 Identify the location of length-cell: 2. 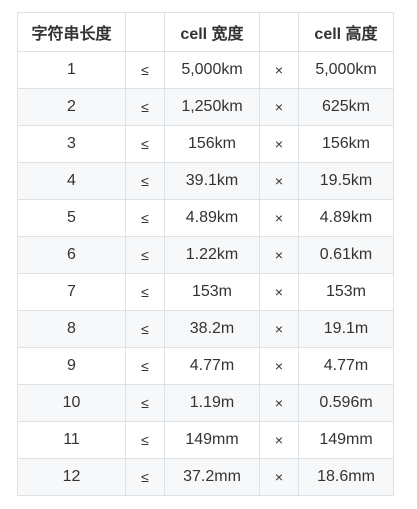
(71, 107).